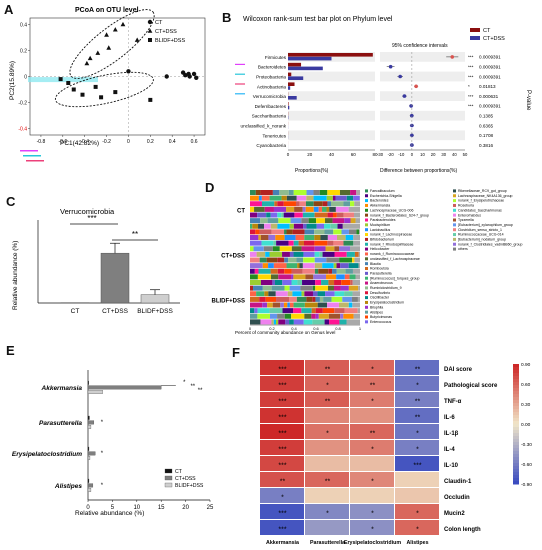 This screenshot has height=550, width=542. I want to click on legend-label: Lachnospiraceae_NK4A136_group, so click(485, 196).